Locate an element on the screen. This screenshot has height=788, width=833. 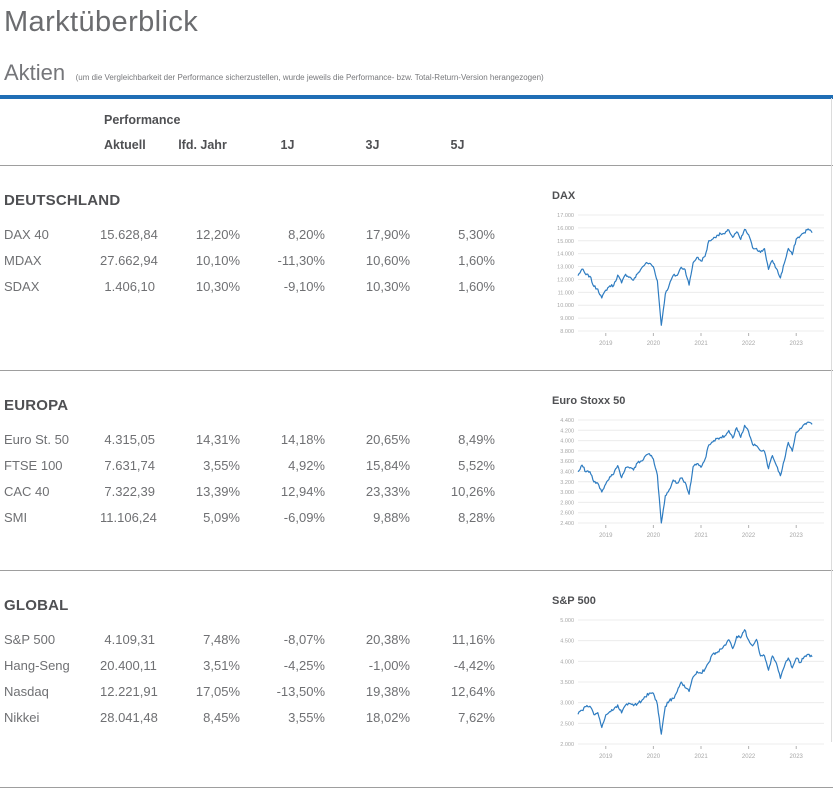
cell-3j: 20,38% is located at coordinates (387, 639).